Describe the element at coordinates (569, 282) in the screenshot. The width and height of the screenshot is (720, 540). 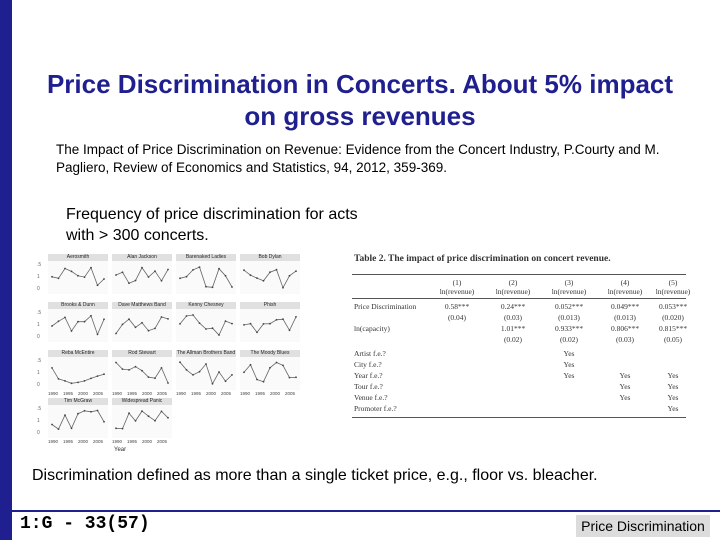
I see `table-column-number: (3)` at that location.